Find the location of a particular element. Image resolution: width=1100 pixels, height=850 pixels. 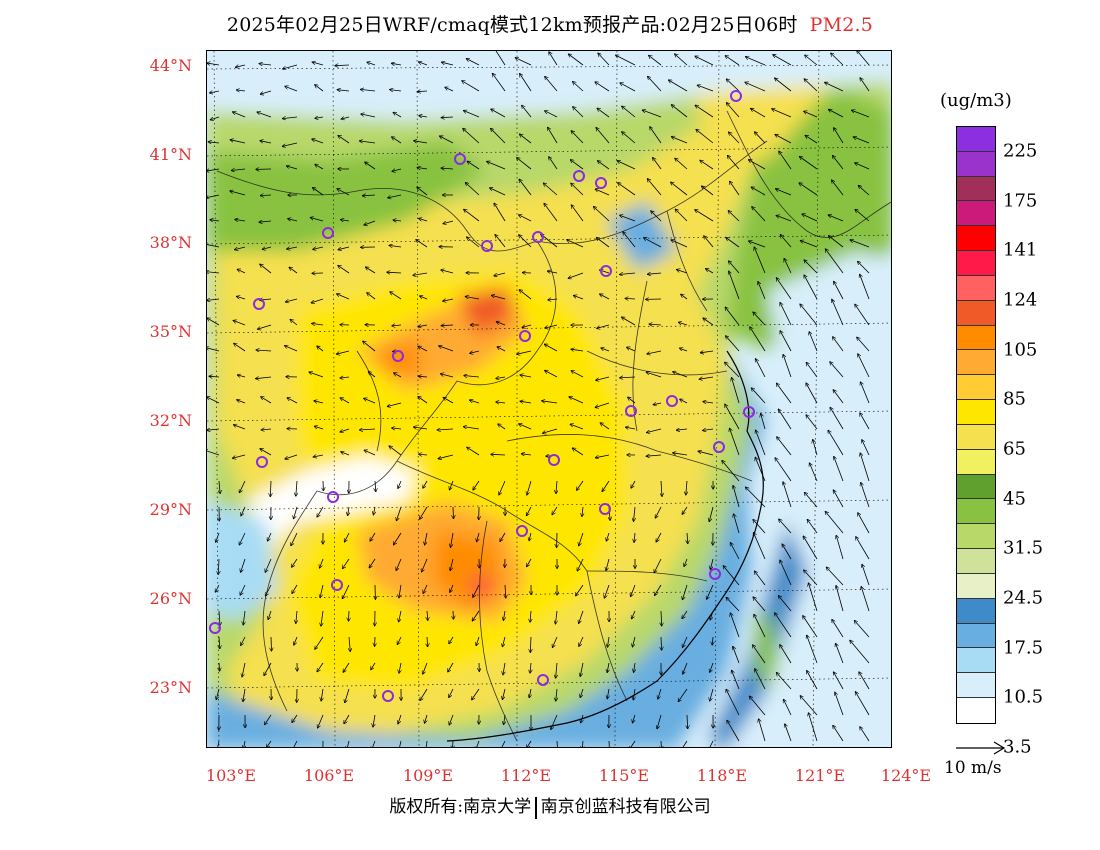

species-label: PM2.5 is located at coordinates (841, 25).